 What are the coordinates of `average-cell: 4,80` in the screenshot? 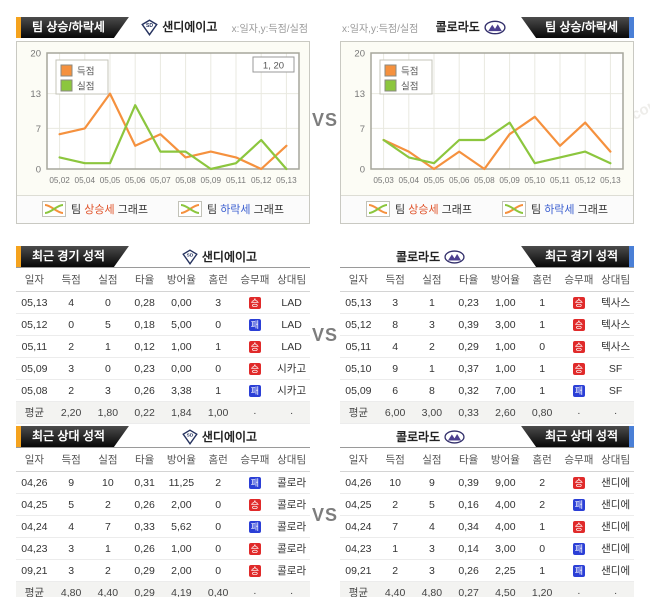 It's located at (71, 589).